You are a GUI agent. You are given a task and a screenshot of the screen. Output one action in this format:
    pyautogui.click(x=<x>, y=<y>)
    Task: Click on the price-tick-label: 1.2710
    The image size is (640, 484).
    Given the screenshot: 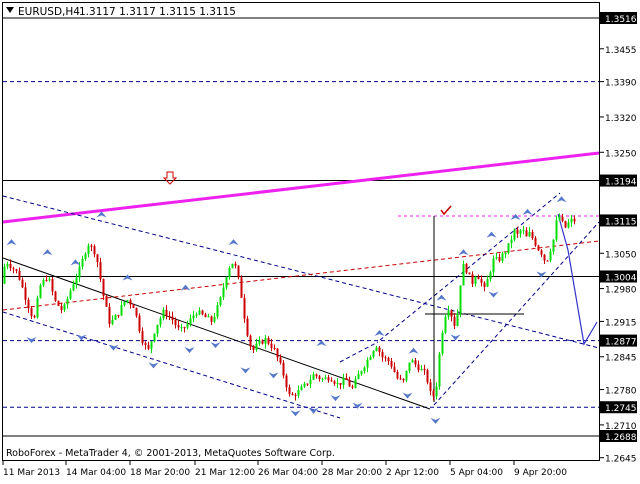 What is the action you would take?
    pyautogui.click(x=621, y=427)
    